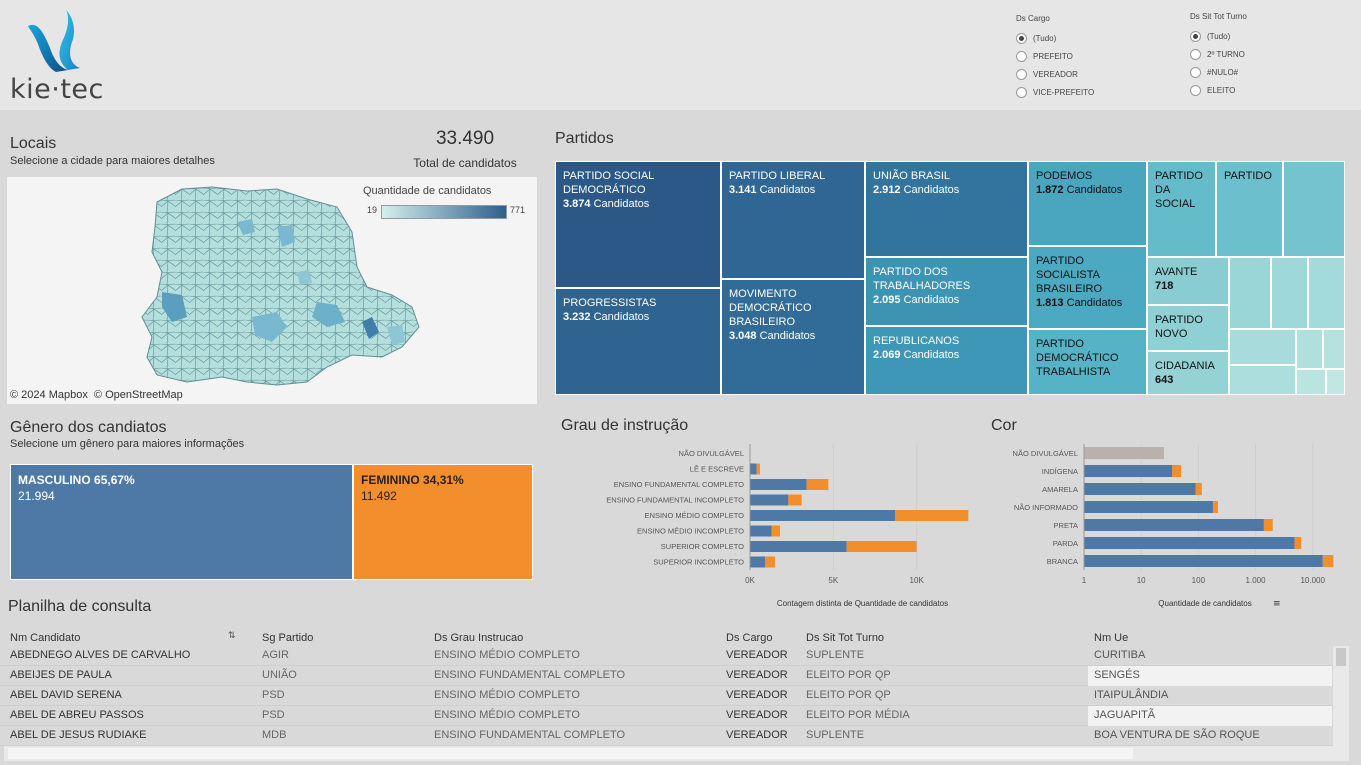 Image resolution: width=1361 pixels, height=765 pixels. Describe the element at coordinates (232, 635) in the screenshot. I see `sort-icon: ⇅` at that location.